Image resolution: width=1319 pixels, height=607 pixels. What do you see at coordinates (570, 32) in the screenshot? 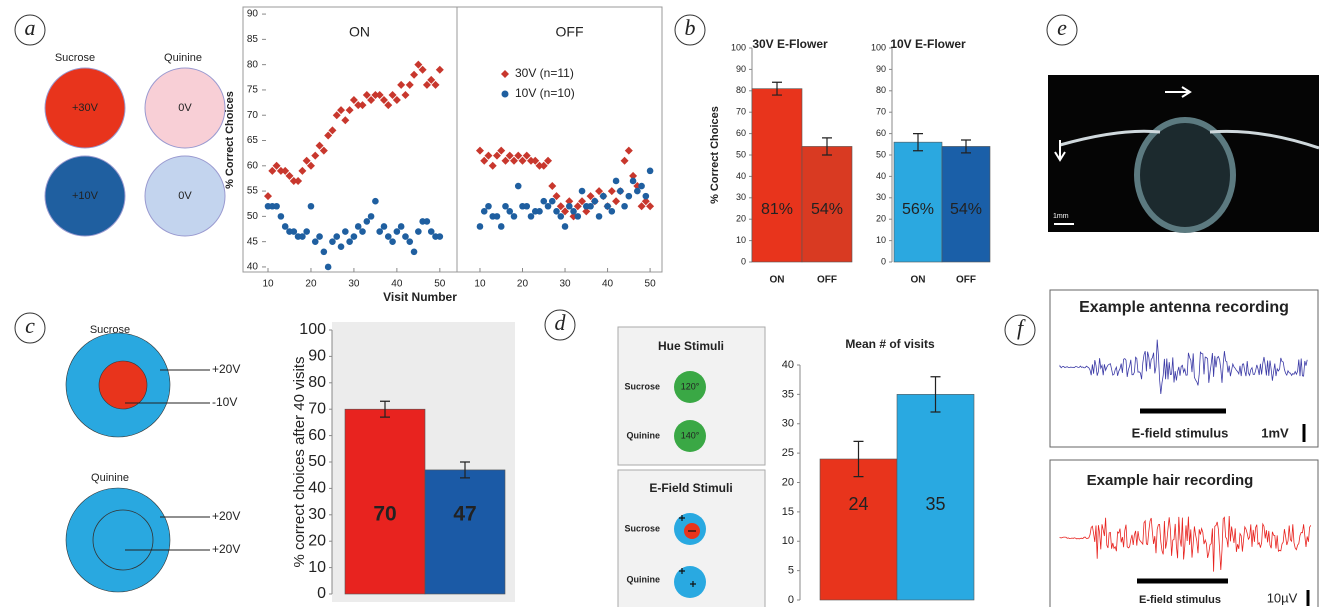
I see `facet-title: OFF` at bounding box center [570, 32].